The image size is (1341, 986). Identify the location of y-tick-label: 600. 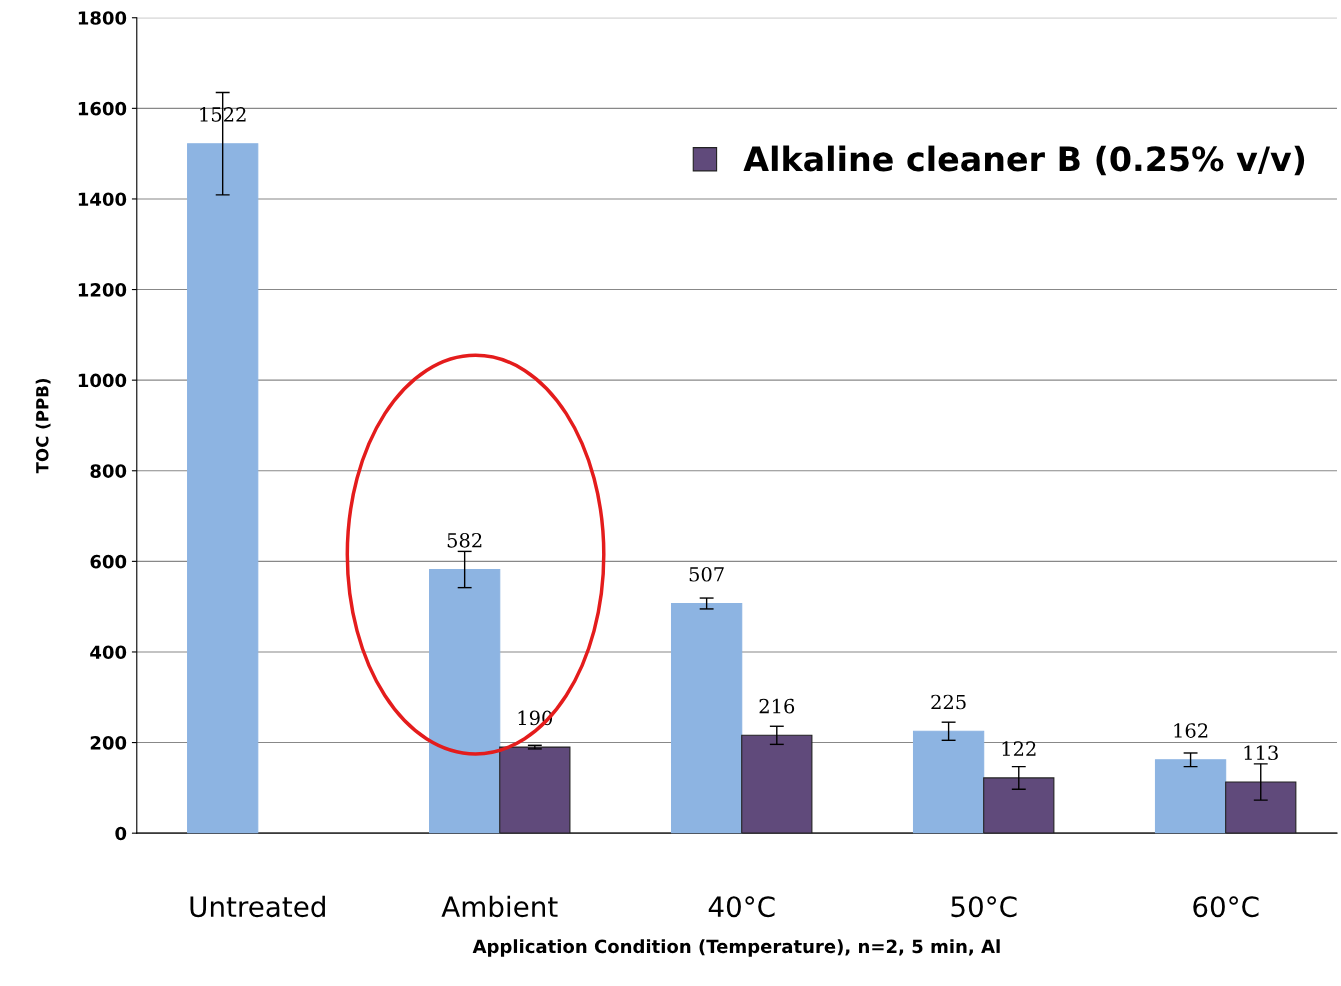
(108, 561).